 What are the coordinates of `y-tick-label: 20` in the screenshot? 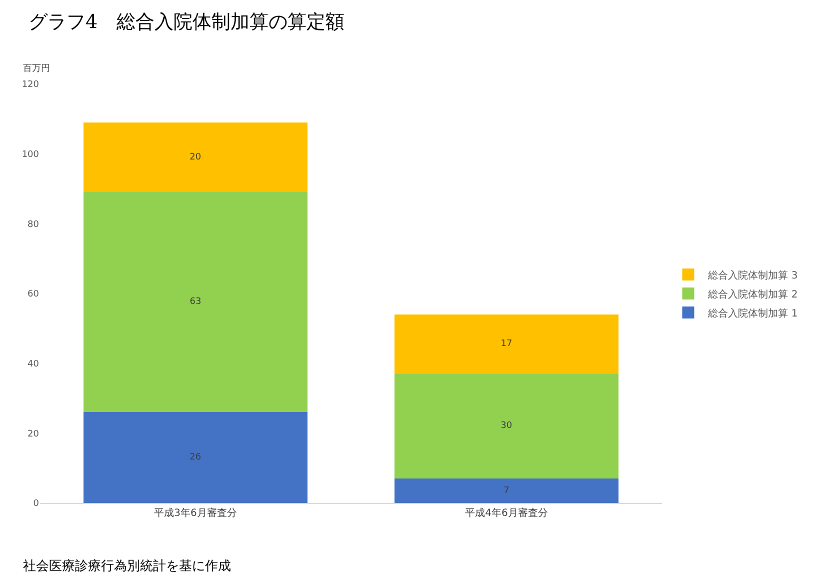 It's located at (34, 434).